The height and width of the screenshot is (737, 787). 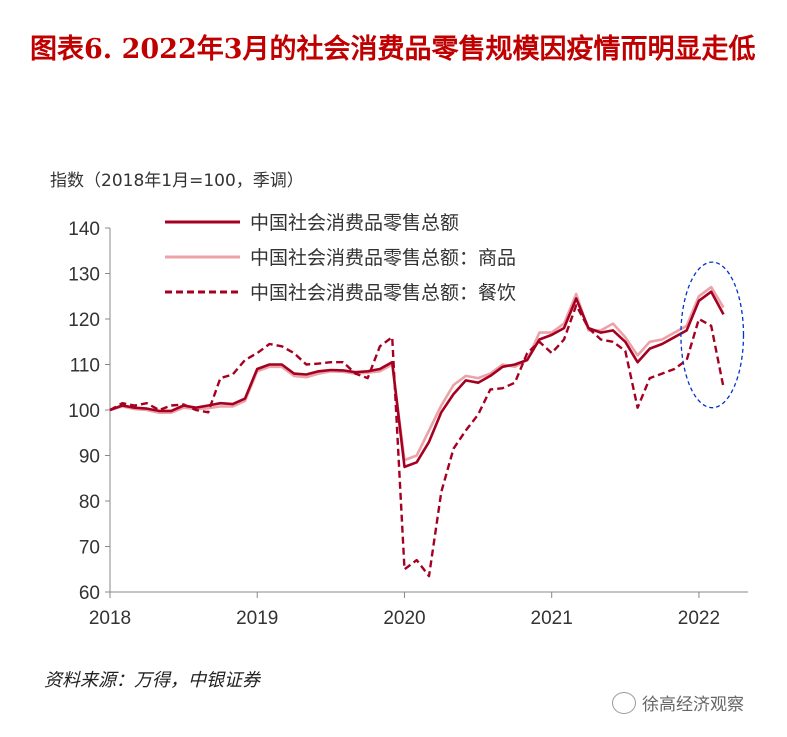 I want to click on y-axis-label: 指数（2018年1月=100，季调）, so click(x=177, y=181).